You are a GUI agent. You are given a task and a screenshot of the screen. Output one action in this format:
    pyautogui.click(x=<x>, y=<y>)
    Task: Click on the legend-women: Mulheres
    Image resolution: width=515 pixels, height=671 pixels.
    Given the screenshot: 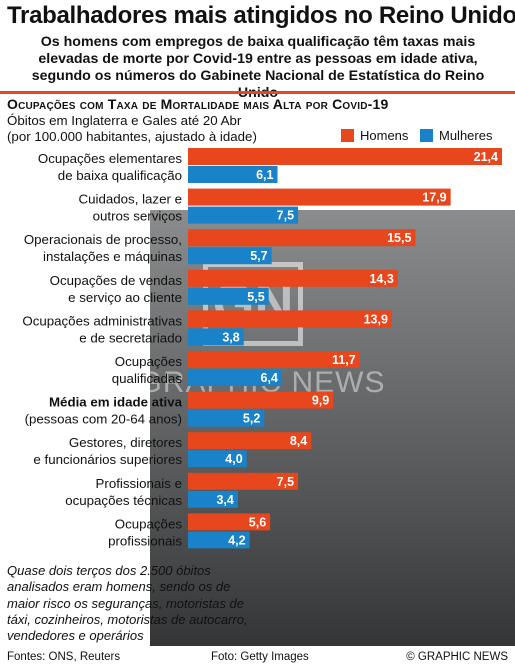 What is the action you would take?
    pyautogui.click(x=456, y=135)
    